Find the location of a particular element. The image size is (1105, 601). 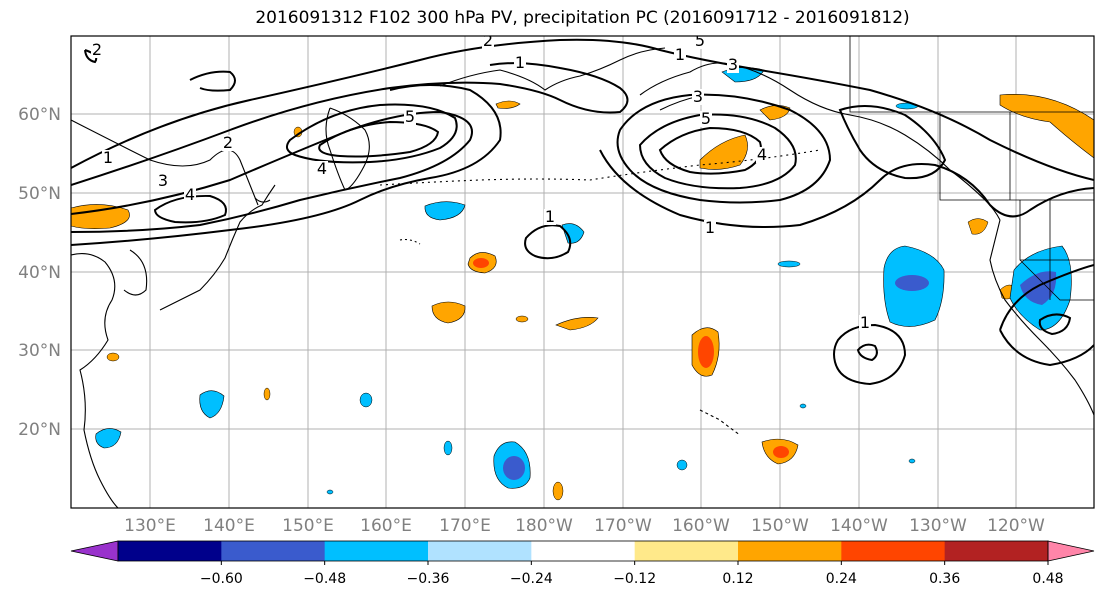

colorbar-frame is located at coordinates (583, 551).